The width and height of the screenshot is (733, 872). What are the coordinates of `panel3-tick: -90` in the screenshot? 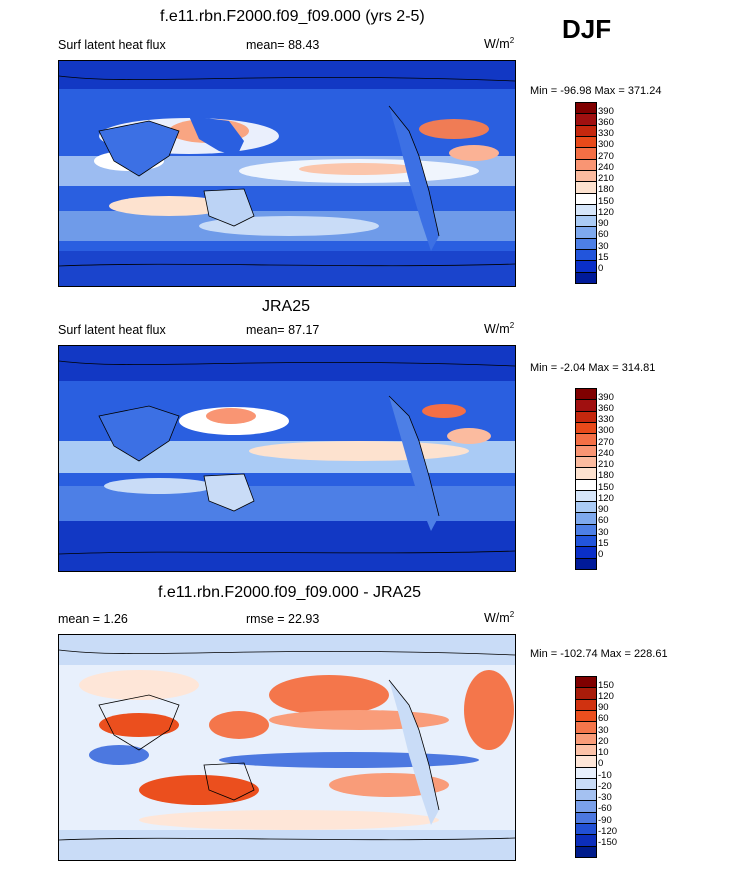 It's located at (605, 820).